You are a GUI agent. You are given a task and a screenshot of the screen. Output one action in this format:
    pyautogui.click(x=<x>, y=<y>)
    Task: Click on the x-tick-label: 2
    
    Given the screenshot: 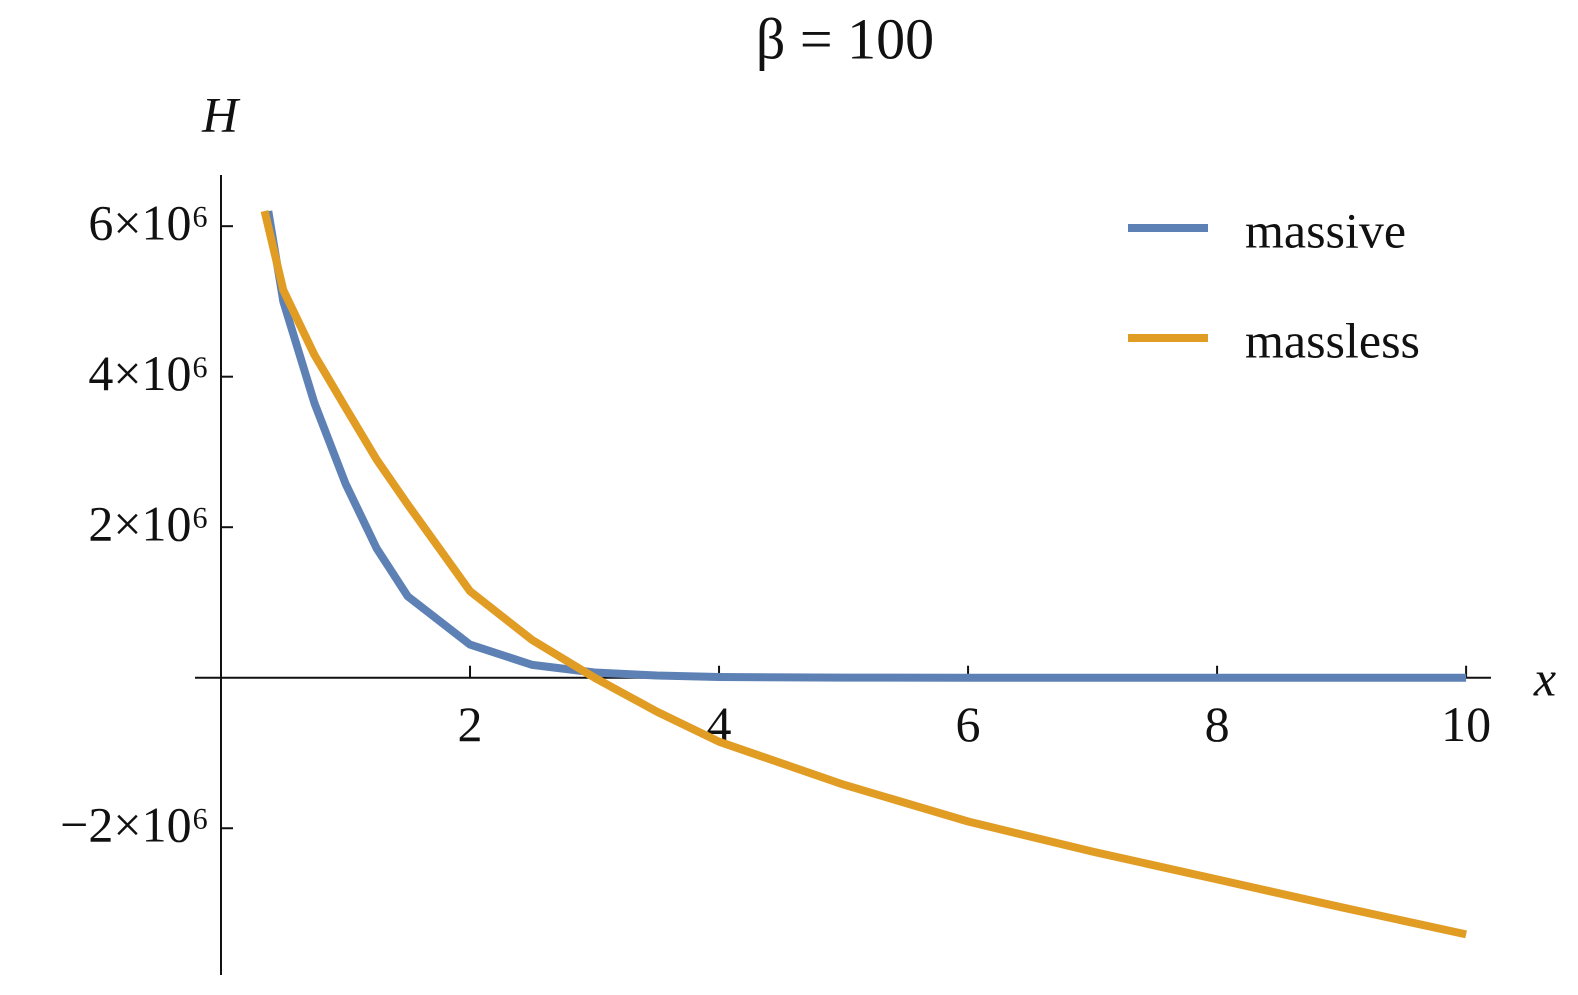 What is the action you would take?
    pyautogui.click(x=470, y=724)
    